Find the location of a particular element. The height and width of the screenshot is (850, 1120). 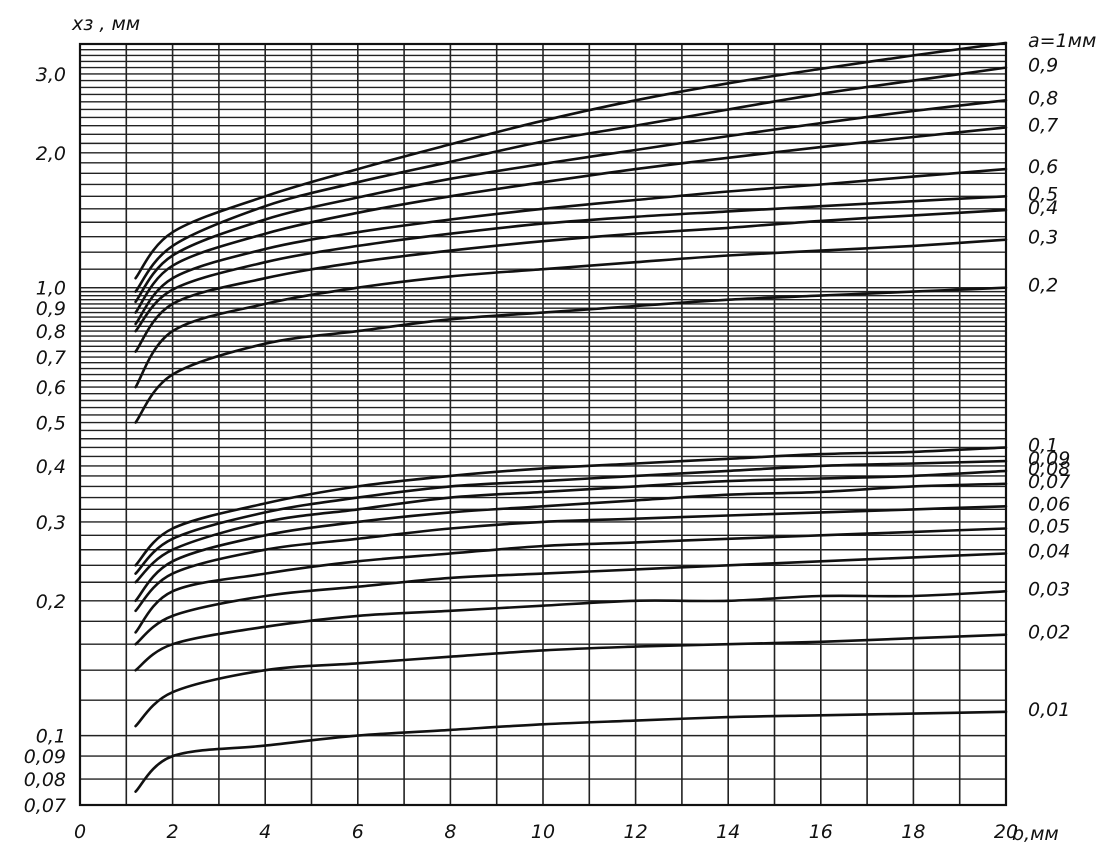

x-tick-label: 18 is located at coordinates (913, 832).